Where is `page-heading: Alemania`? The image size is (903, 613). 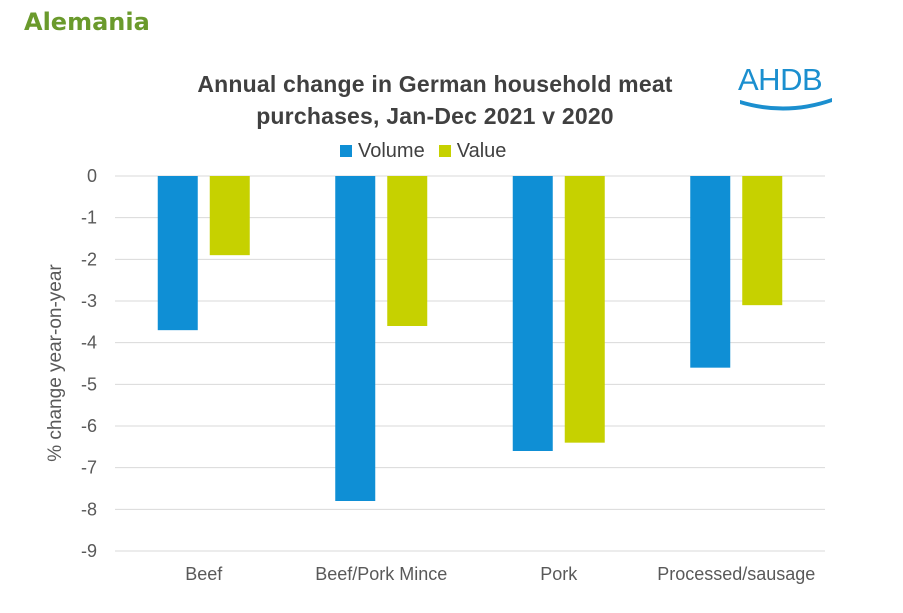 page-heading: Alemania is located at coordinates (87, 22).